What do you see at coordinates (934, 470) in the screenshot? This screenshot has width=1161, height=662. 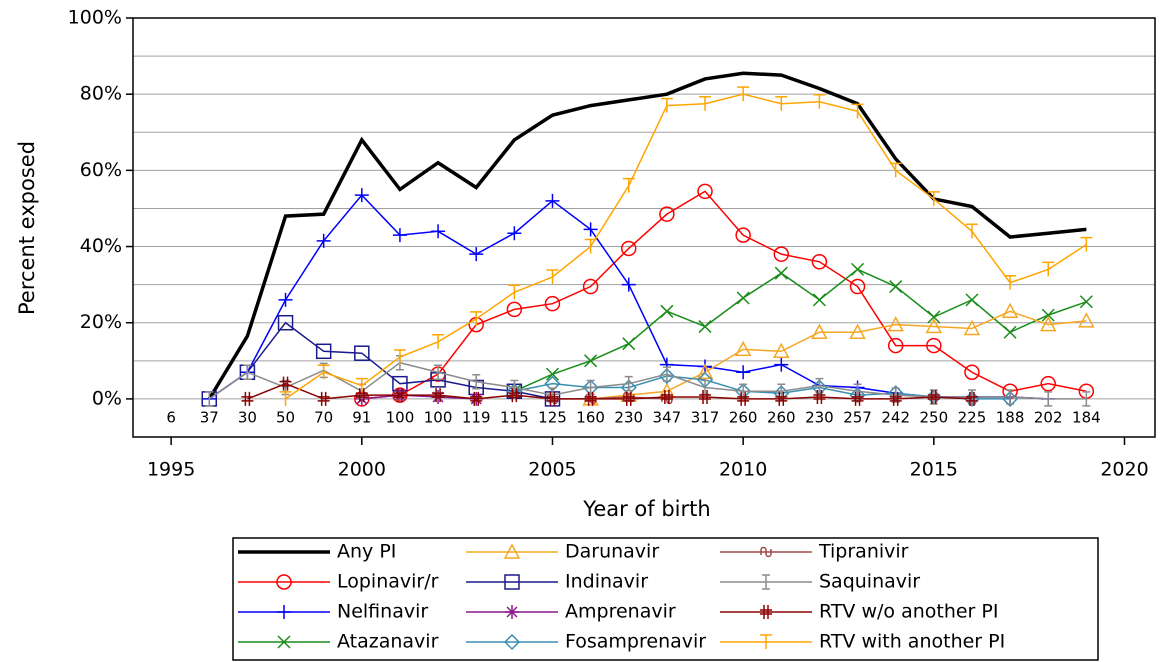 I see `x-tick-label: 2015` at bounding box center [934, 470].